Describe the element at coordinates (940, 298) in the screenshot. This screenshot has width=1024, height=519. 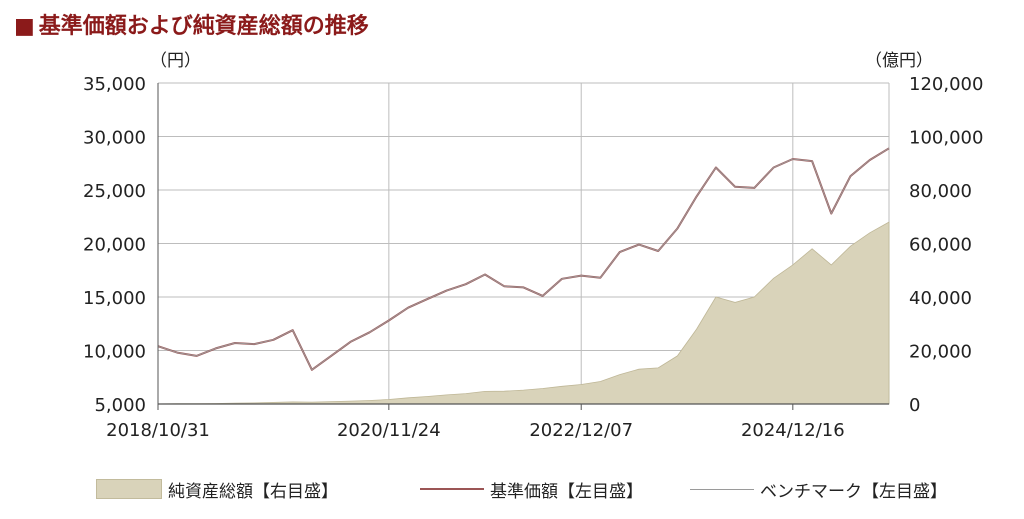
I see `right-tick-label: 40,000` at that location.